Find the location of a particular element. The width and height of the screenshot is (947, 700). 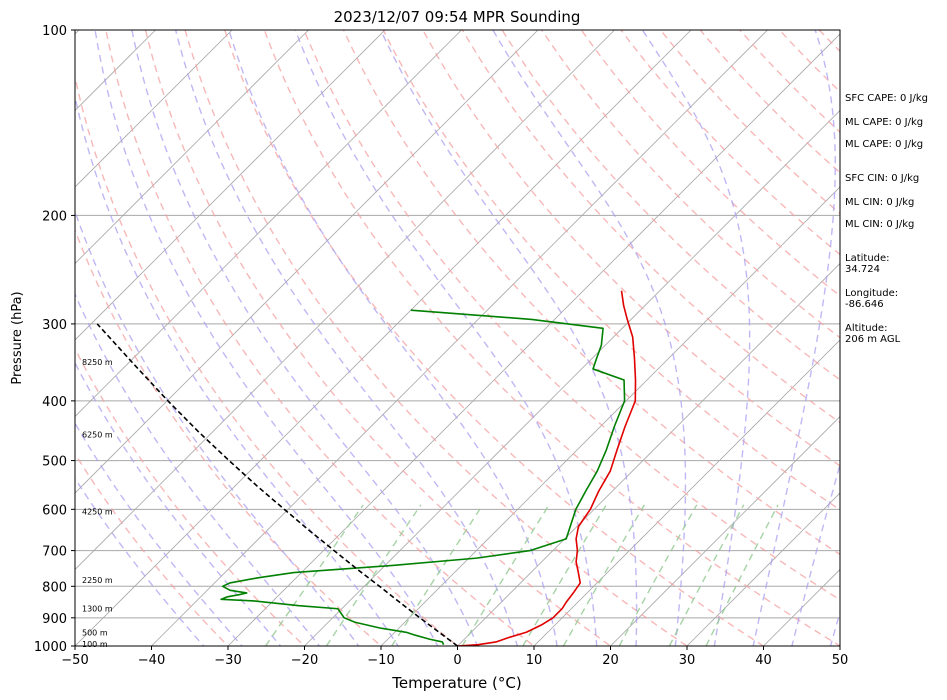

height-label: 8250 m is located at coordinates (97, 362).